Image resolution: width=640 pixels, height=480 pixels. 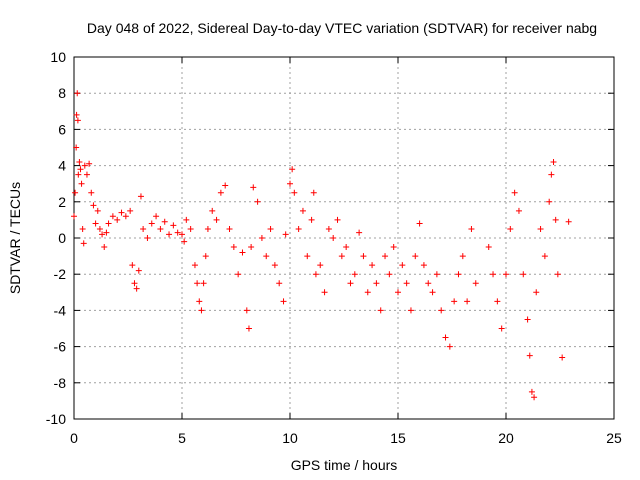 I want to click on y-tick-label: -2, so click(x=60, y=274).